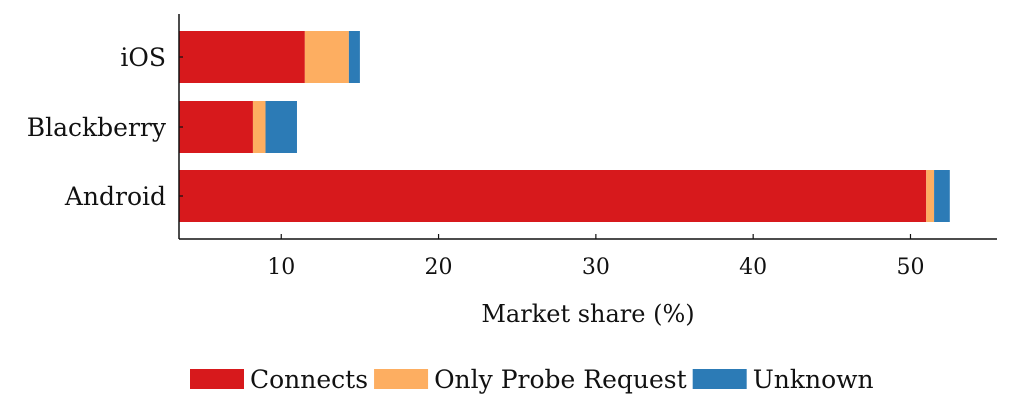  I want to click on bar-ios-connects, so click(242, 57).